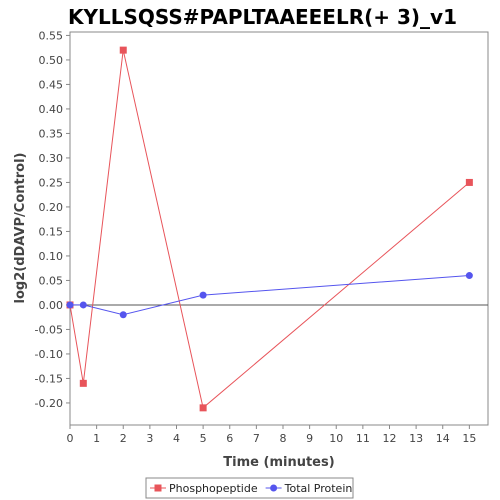 The image size is (500, 500). Describe the element at coordinates (176, 438) in the screenshot. I see `x-tick-label: 4` at that location.